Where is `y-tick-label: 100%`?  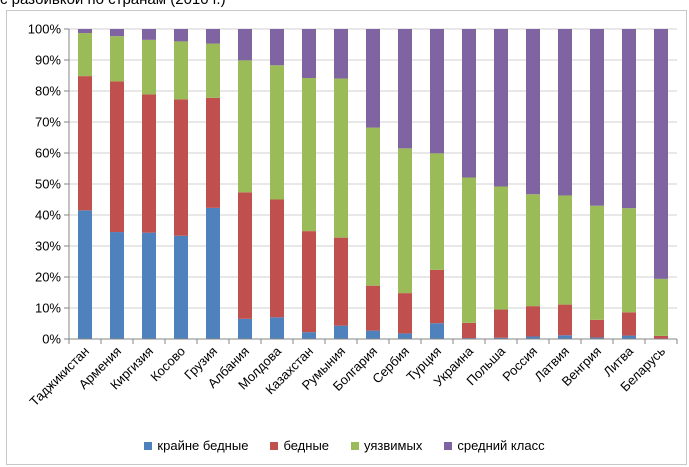
y-tick-label: 100% is located at coordinates (45, 29).